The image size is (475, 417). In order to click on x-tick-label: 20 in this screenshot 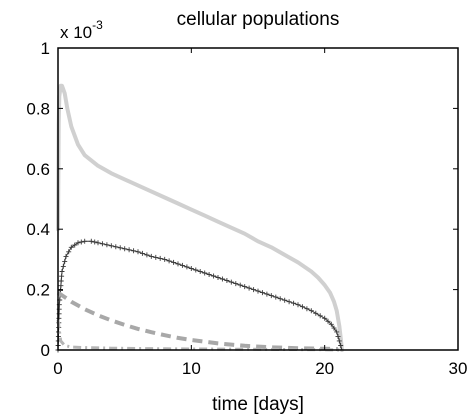, I will do `click(324, 368)`.